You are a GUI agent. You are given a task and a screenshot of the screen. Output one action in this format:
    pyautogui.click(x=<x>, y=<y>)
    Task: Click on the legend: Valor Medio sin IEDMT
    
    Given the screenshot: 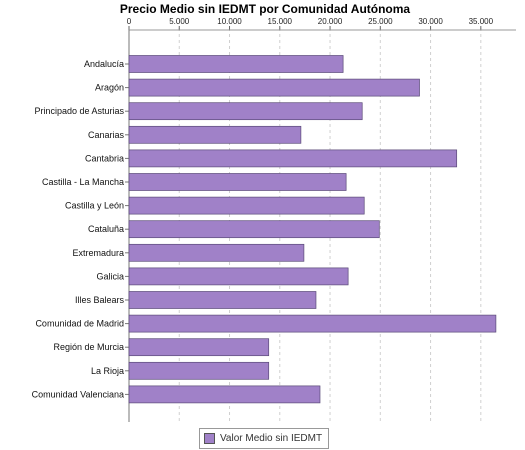 What is the action you would take?
    pyautogui.click(x=264, y=438)
    